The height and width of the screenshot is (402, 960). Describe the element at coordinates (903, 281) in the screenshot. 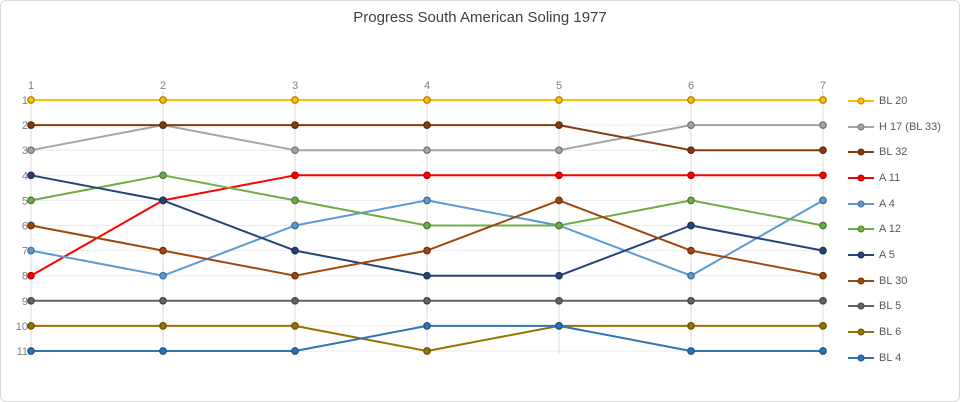

I see `legend-item-bl-30: BL 30` at that location.